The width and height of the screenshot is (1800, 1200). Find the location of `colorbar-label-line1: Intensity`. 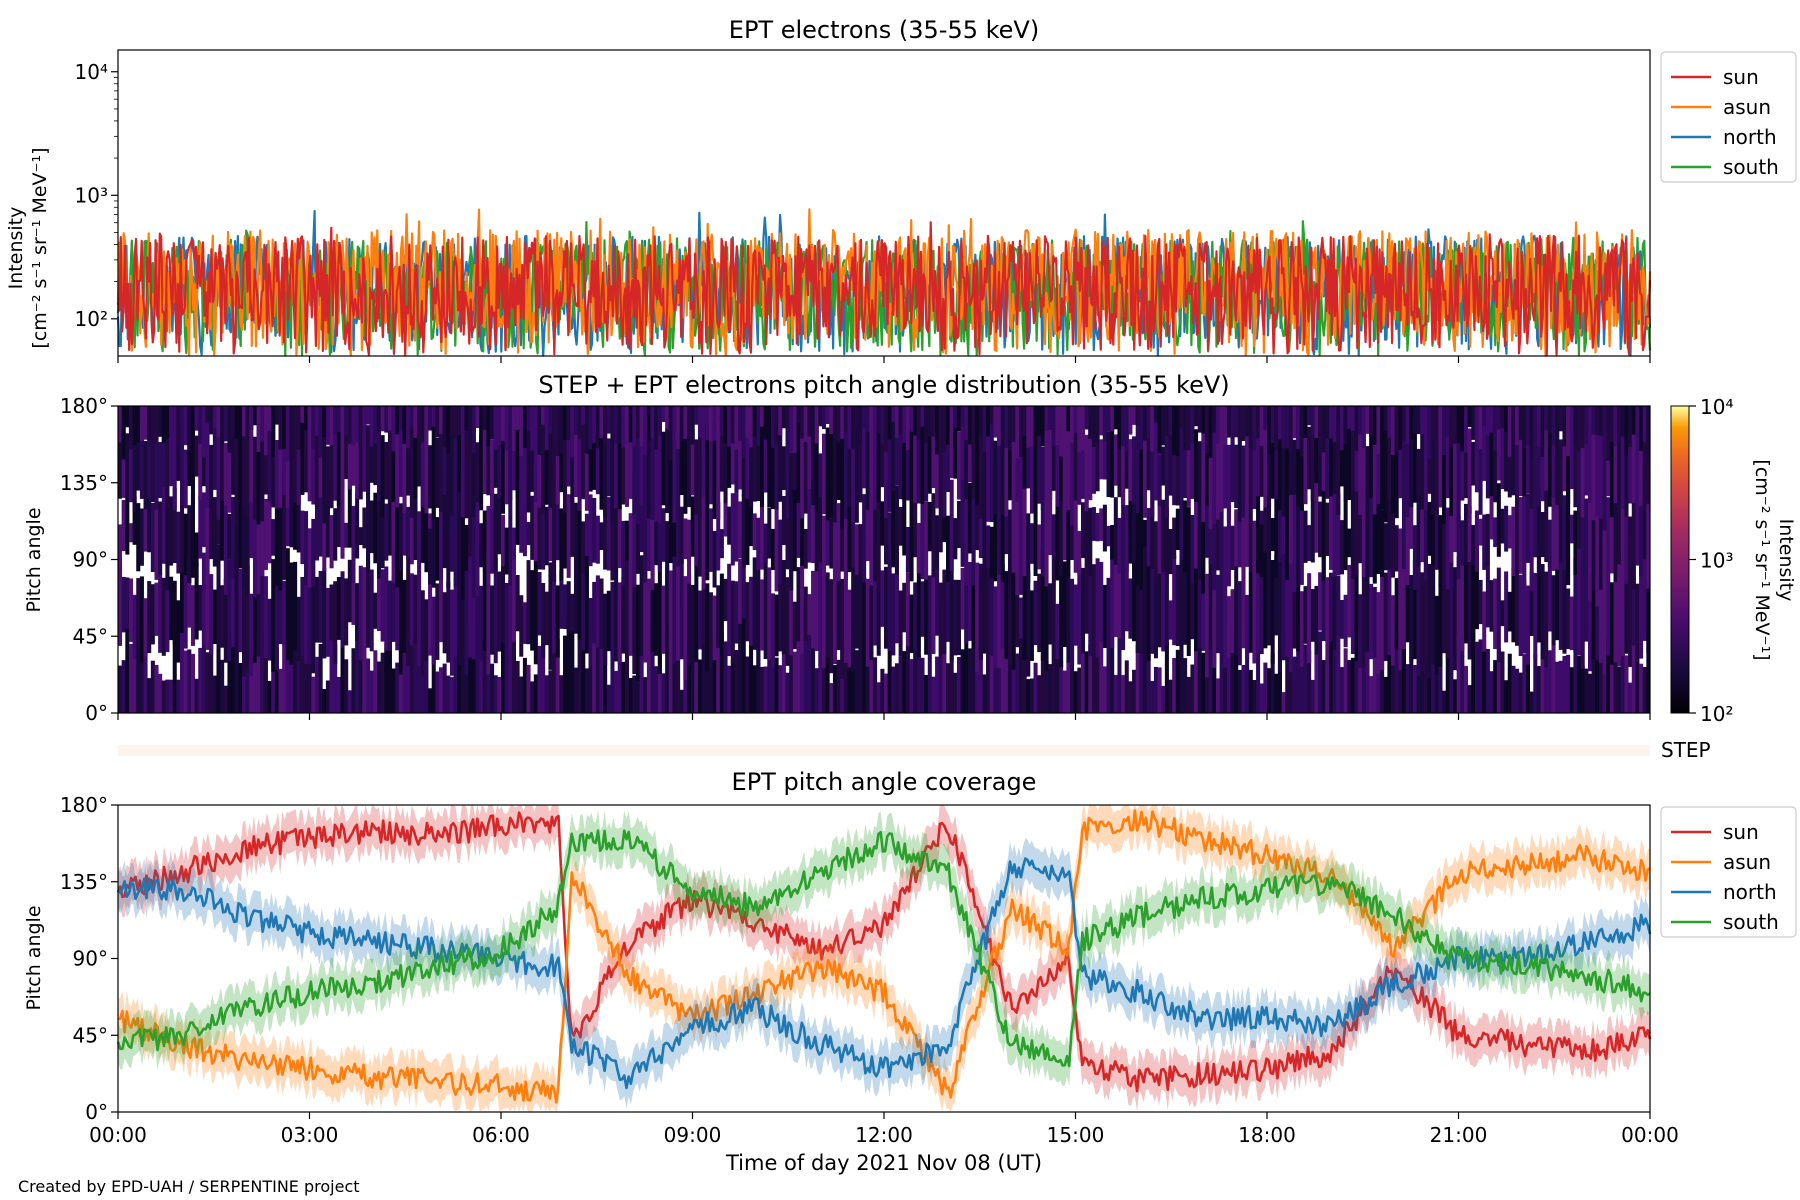

colorbar-label-line1: Intensity is located at coordinates (1786, 560).